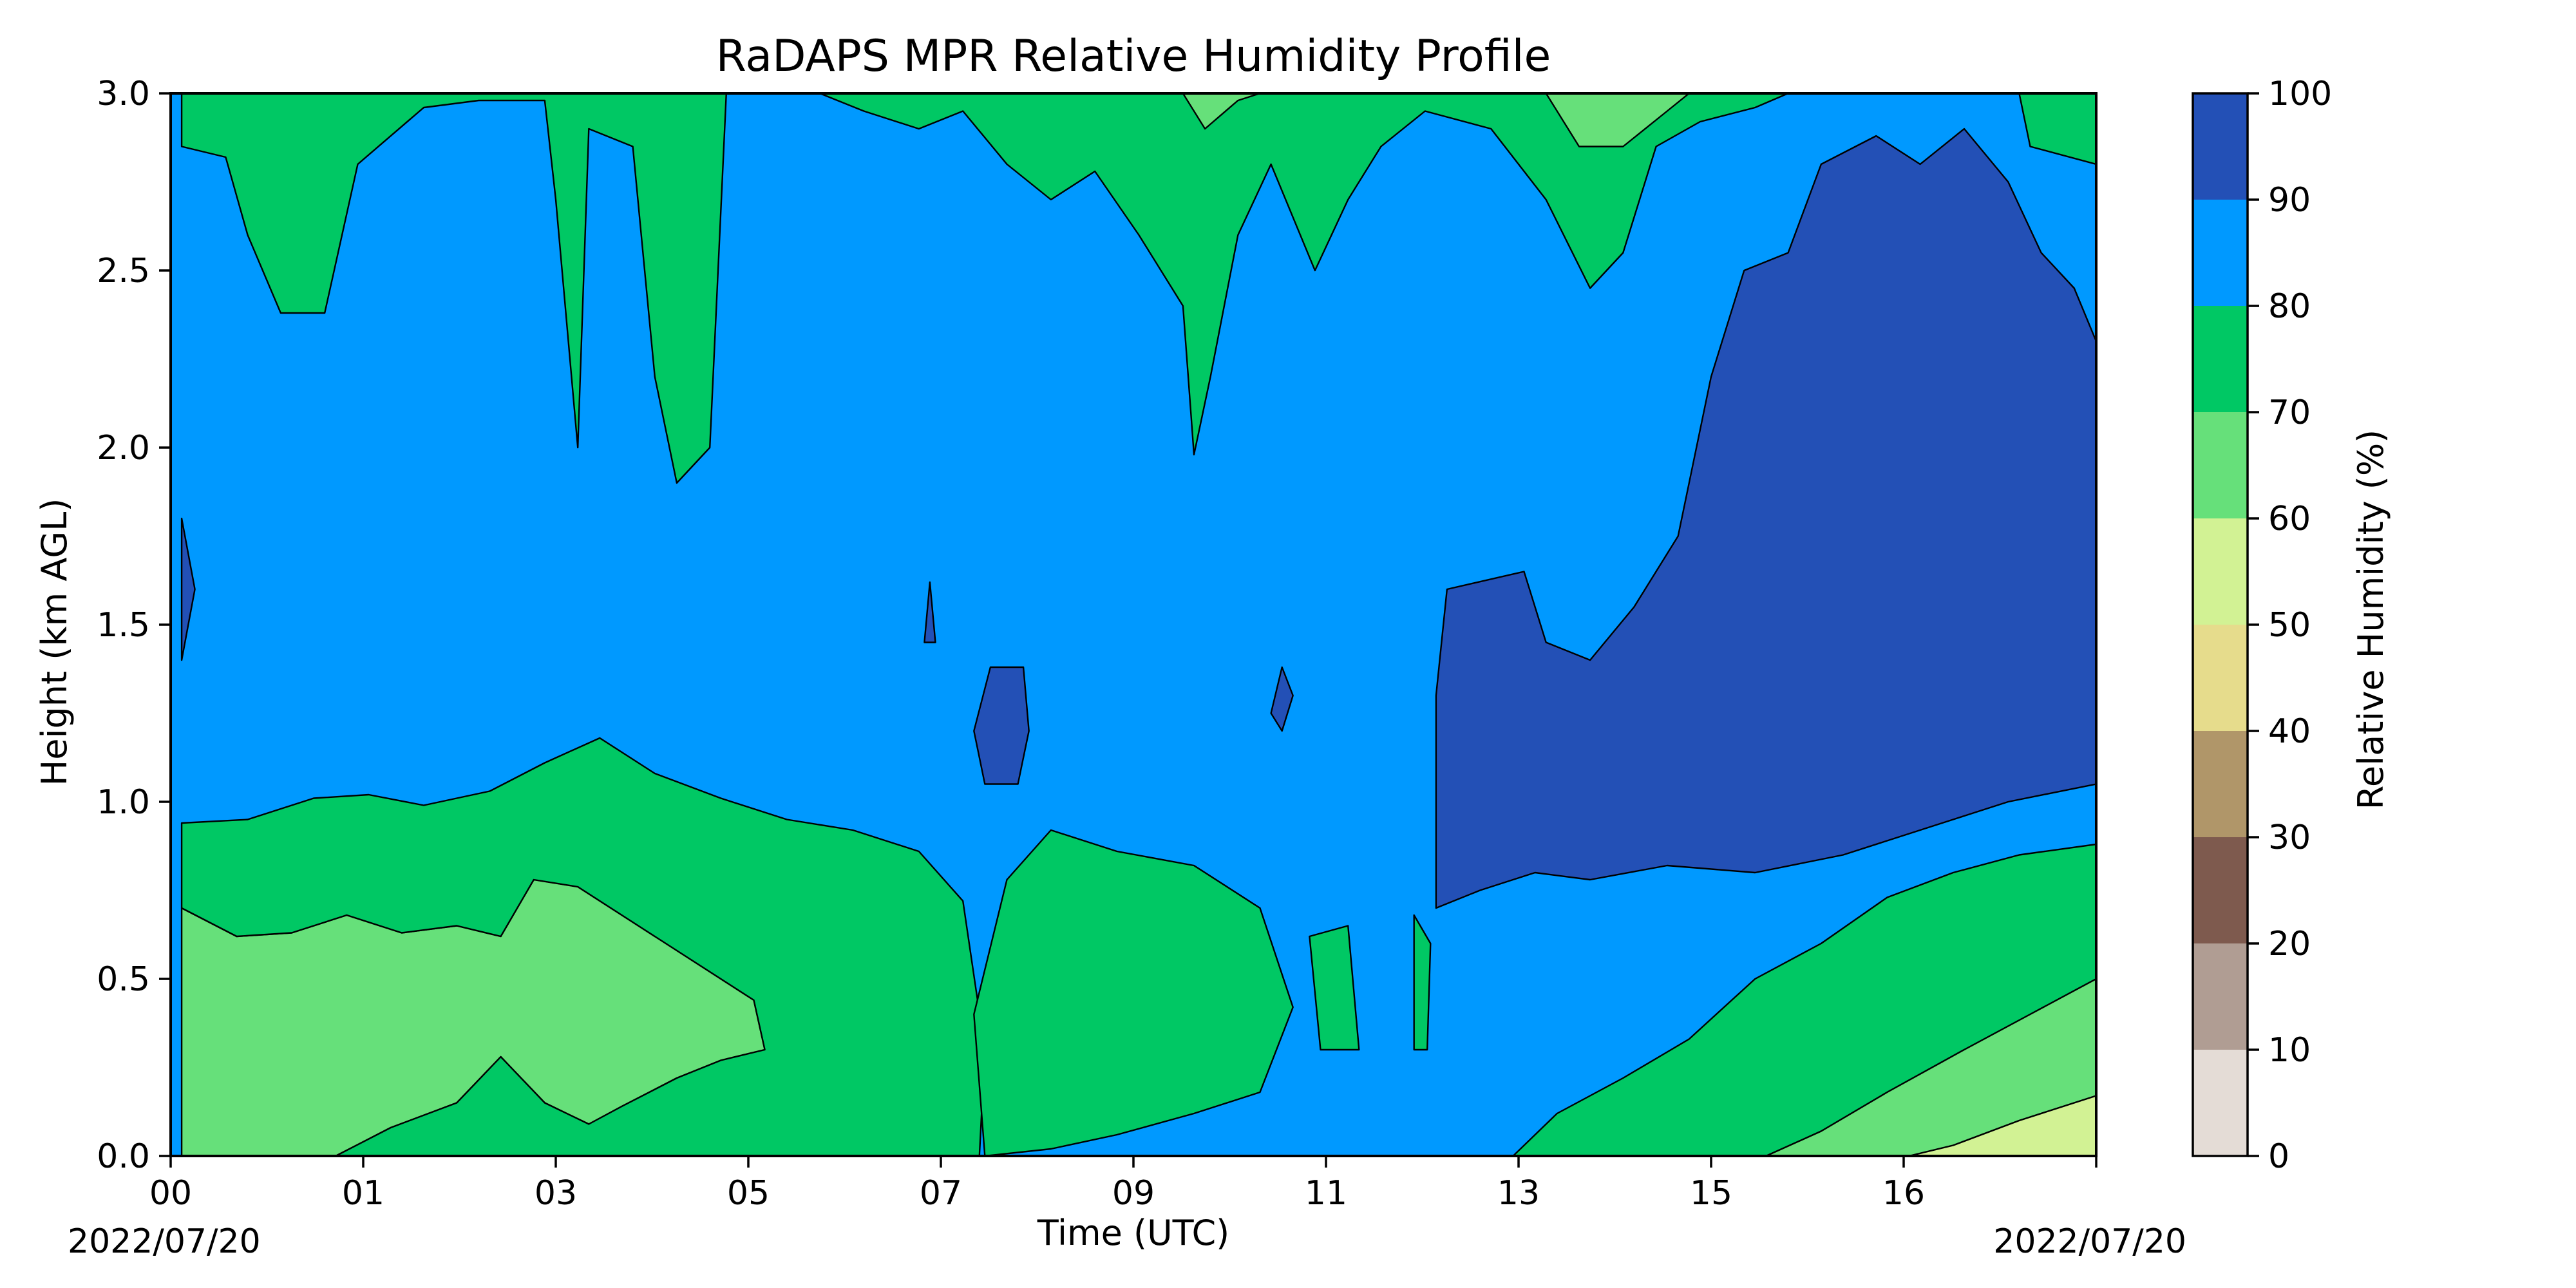 The height and width of the screenshot is (1288, 2576). Describe the element at coordinates (2289, 838) in the screenshot. I see `colorbar-tick-label-3: 30` at that location.